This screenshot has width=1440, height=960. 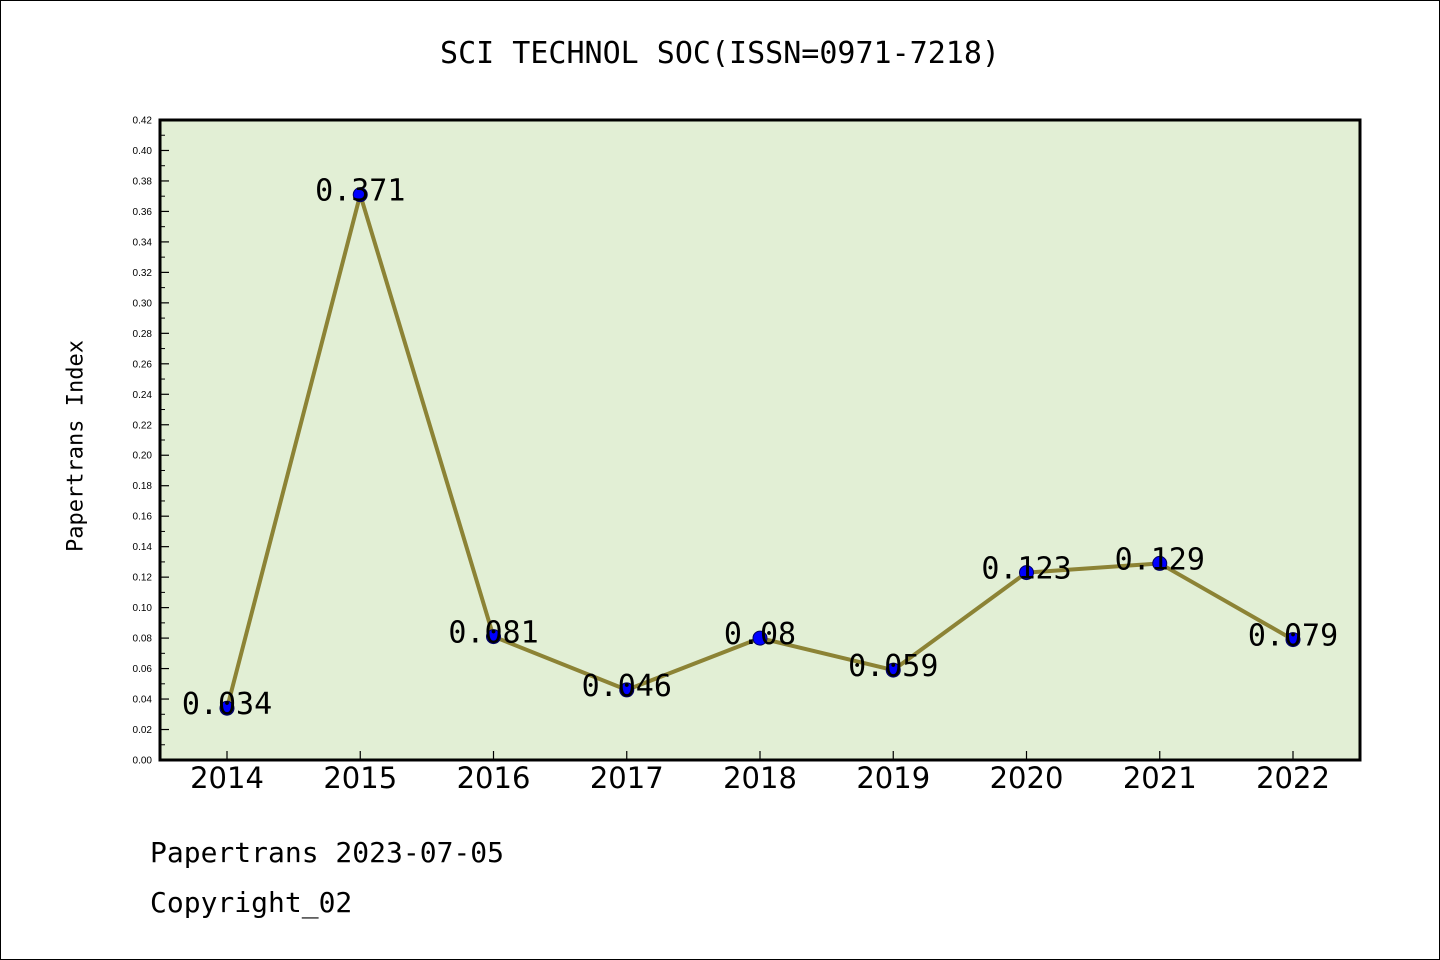 I want to click on y-tick-label: 0.10, so click(x=143, y=608).